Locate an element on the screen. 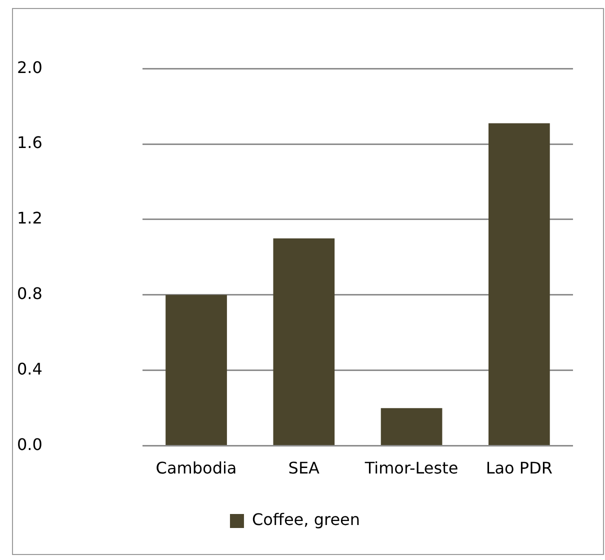 Image resolution: width=605 pixels, height=560 pixels. y-tick-label: 0.8 is located at coordinates (29, 294).